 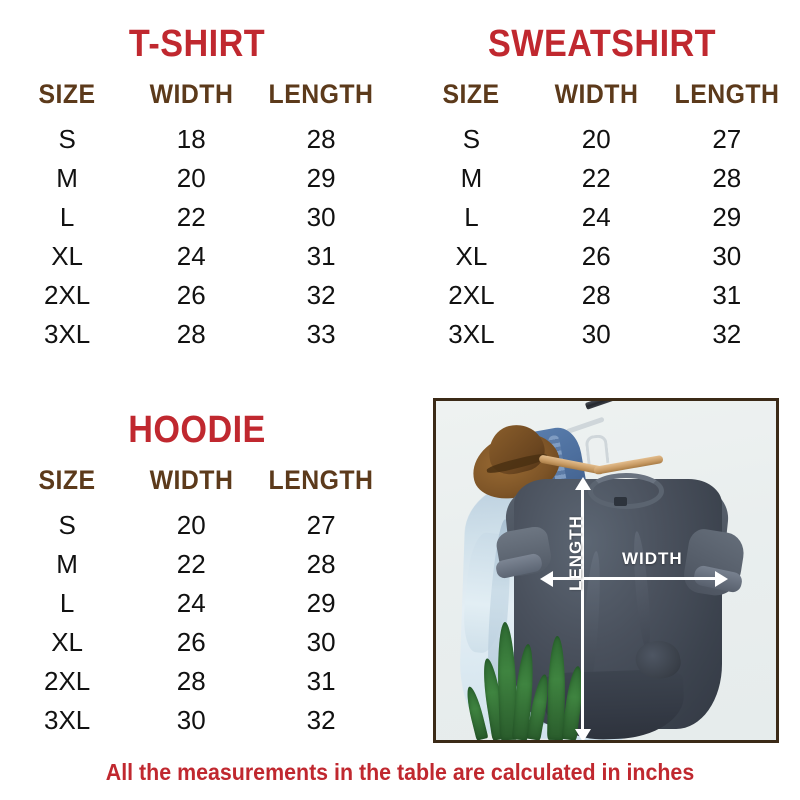 What do you see at coordinates (634, 578) in the screenshot?
I see `width-arrow-line` at bounding box center [634, 578].